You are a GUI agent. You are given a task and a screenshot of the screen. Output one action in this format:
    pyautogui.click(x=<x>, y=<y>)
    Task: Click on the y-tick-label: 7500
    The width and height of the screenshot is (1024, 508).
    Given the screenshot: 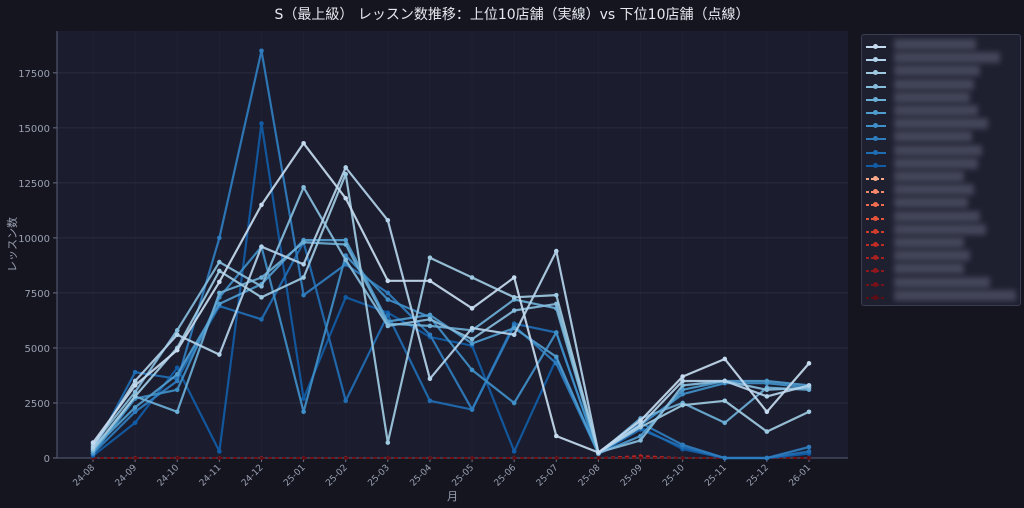 What is the action you would take?
    pyautogui.click(x=37, y=294)
    